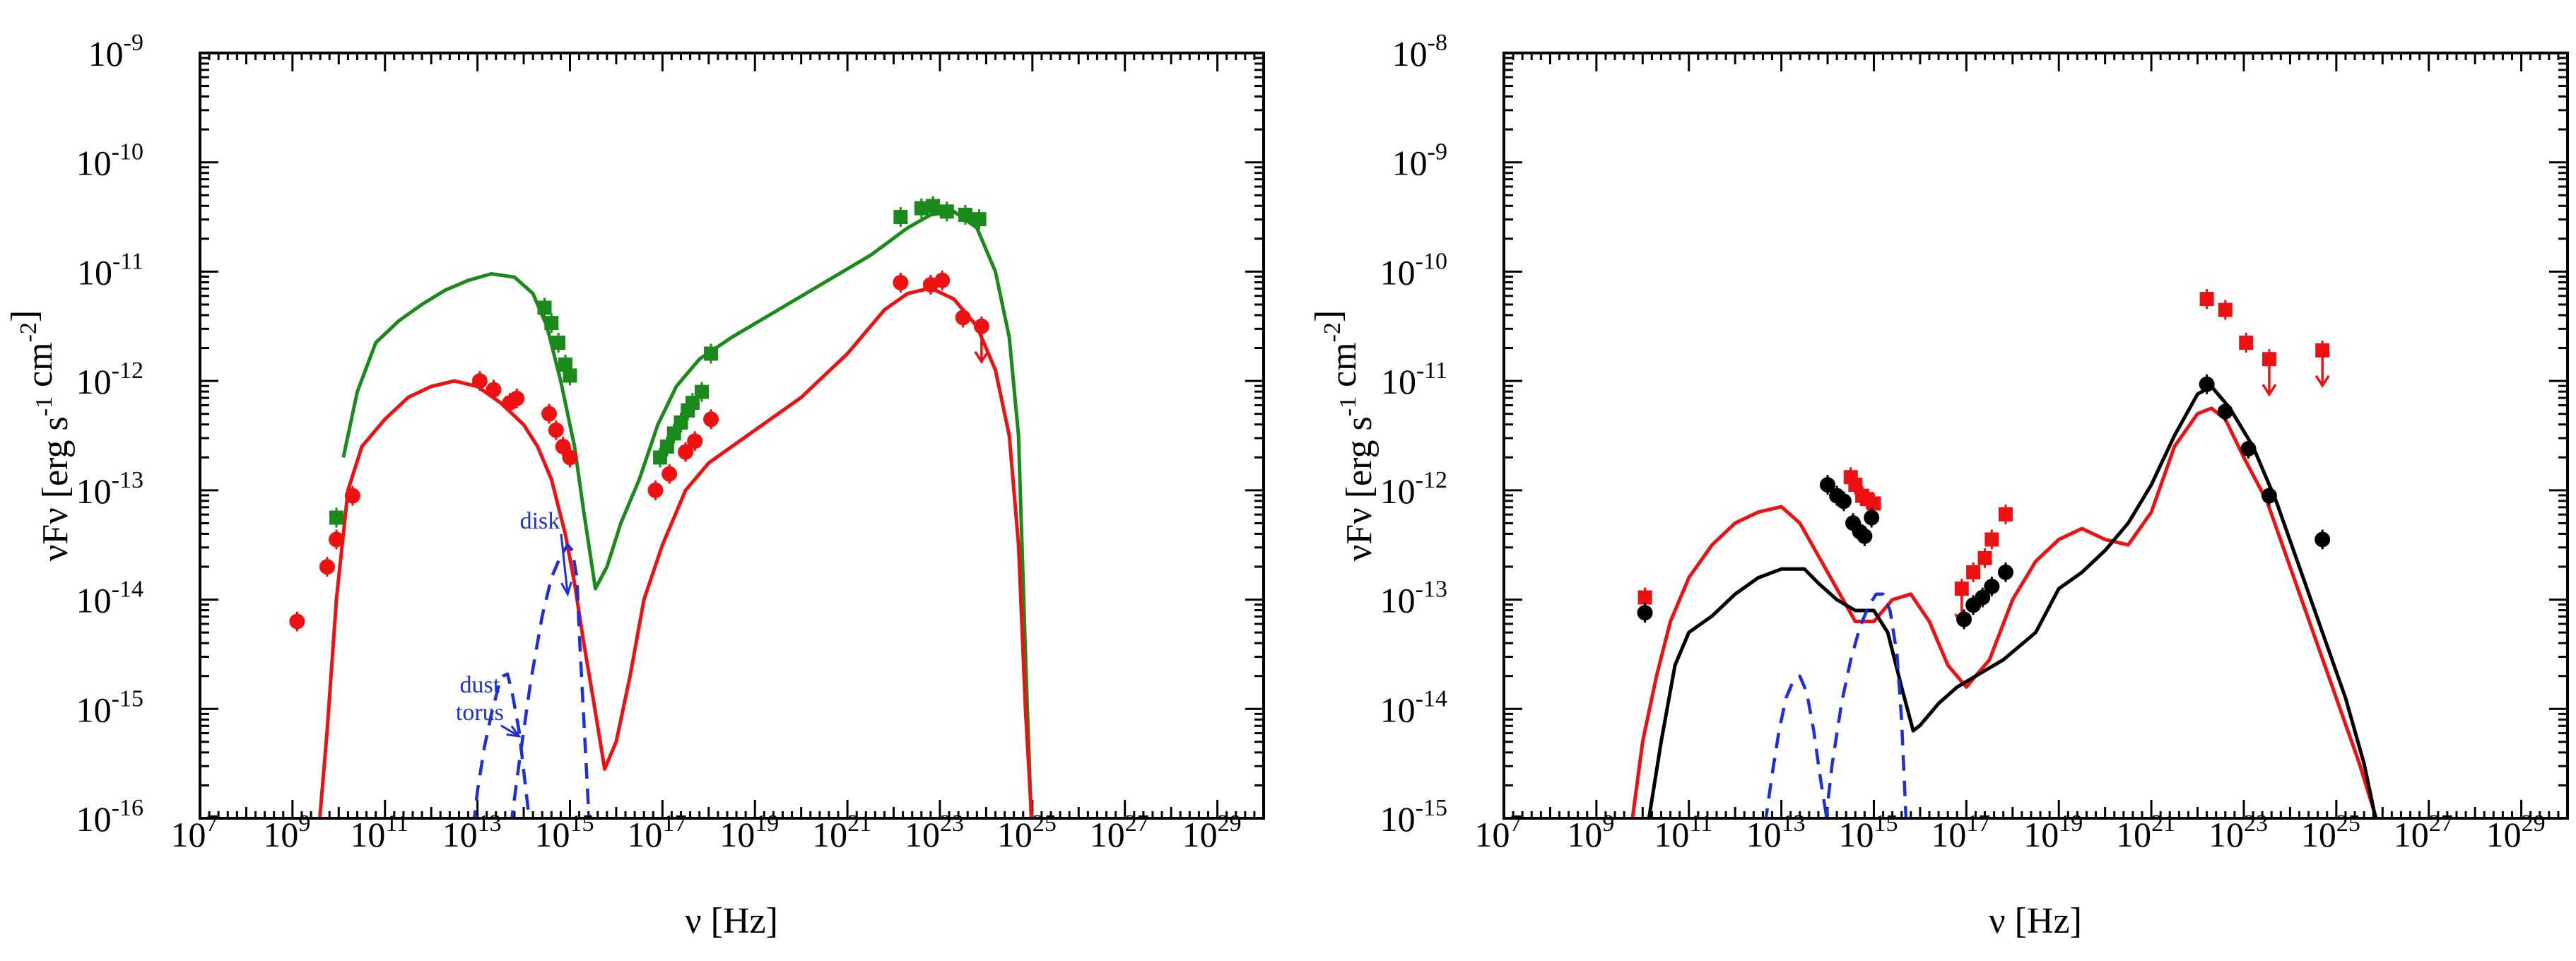 Image resolution: width=2576 pixels, height=961 pixels. Describe the element at coordinates (656, 832) in the screenshot. I see `x-tick-label: 10¹⁷` at that location.